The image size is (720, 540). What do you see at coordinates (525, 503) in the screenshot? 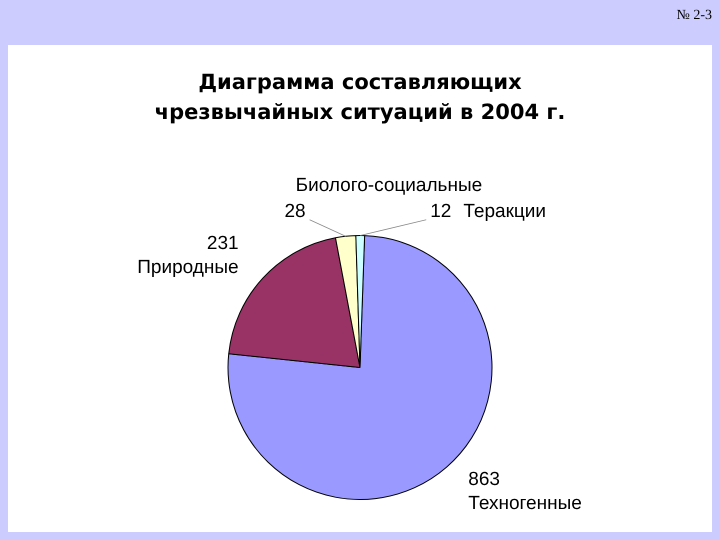
I see `slice-label: Техногенные` at bounding box center [525, 503].